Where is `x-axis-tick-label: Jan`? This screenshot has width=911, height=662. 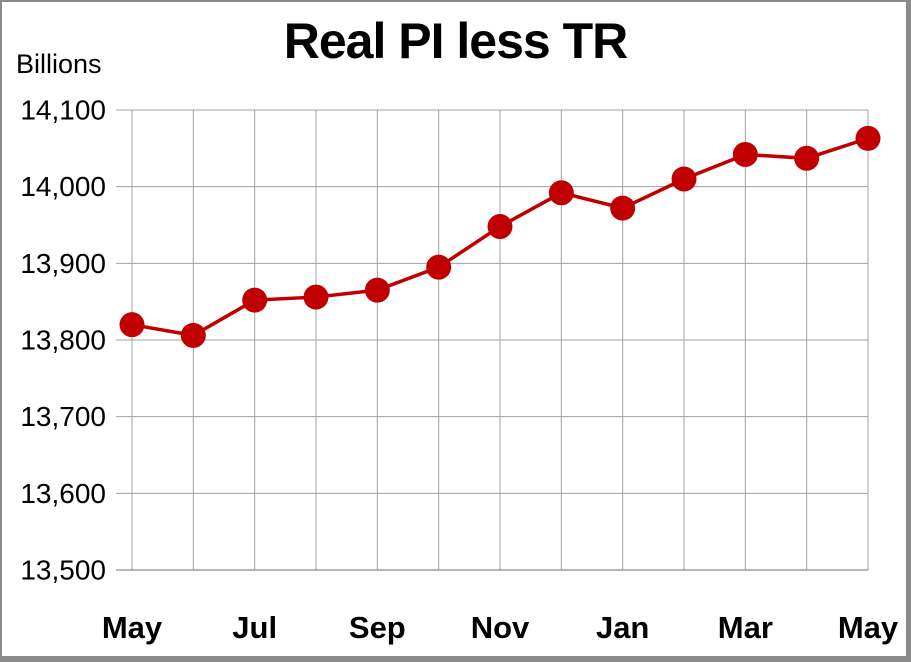 x-axis-tick-label: Jan is located at coordinates (622, 627).